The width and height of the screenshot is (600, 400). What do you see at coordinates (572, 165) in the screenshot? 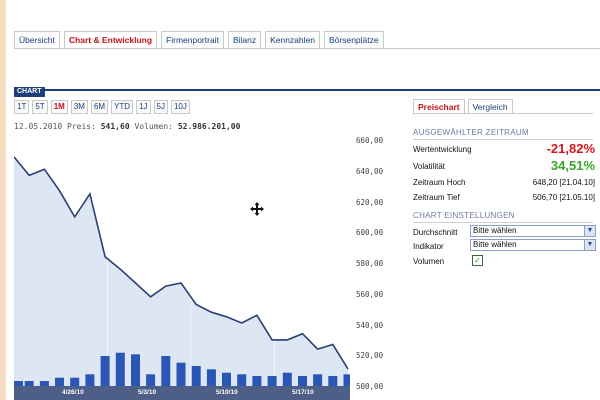
I see `volatilitaet-value: 34,51%` at bounding box center [572, 165].